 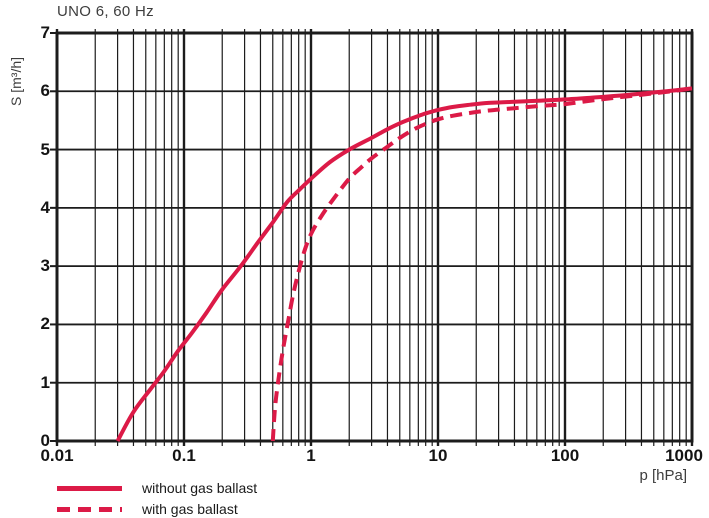 What do you see at coordinates (157, 499) in the screenshot?
I see `legend: without gas ballast with gas ballast` at bounding box center [157, 499].